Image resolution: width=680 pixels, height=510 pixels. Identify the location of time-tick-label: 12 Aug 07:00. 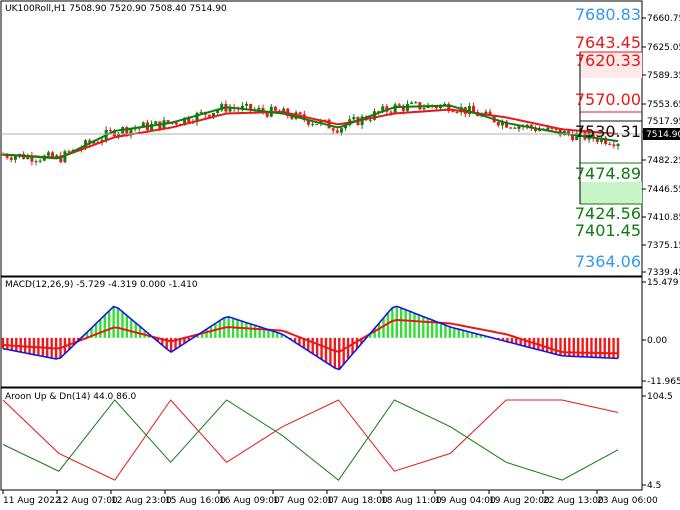
(87, 501).